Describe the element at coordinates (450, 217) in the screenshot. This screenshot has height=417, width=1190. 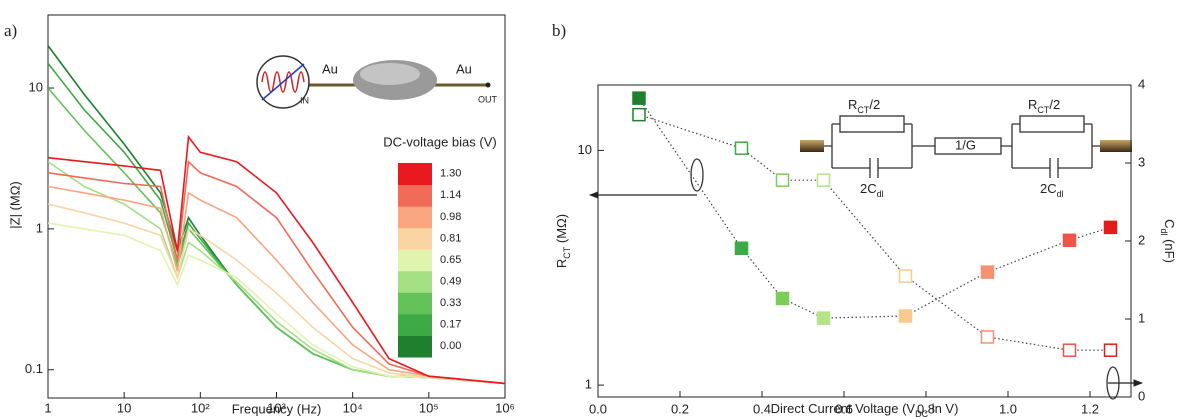
I see `legend-label: 0.98` at that location.